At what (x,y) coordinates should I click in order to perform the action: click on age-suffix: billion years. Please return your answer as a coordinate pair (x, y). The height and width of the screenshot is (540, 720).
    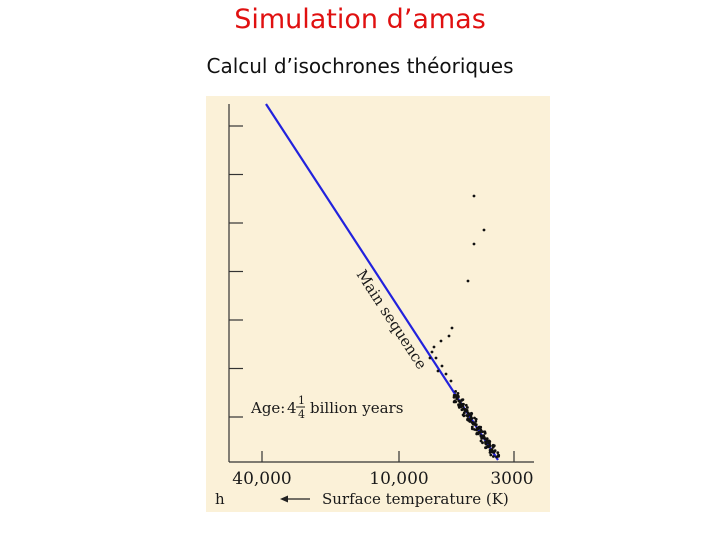
    Looking at the image, I should click on (356, 408).